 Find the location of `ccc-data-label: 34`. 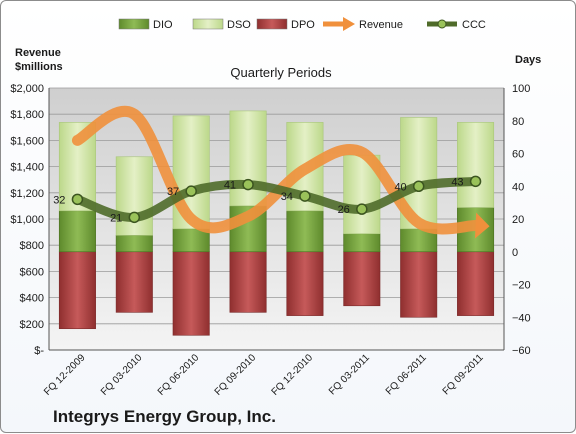

ccc-data-label: 34 is located at coordinates (287, 197).